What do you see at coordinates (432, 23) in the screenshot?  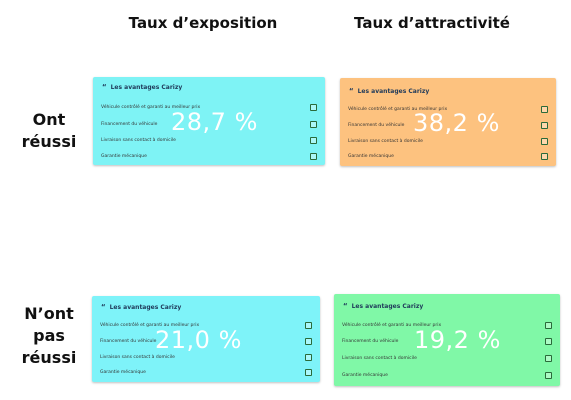 I see `column-header-attractiveness: Taux d’attractivité` at bounding box center [432, 23].